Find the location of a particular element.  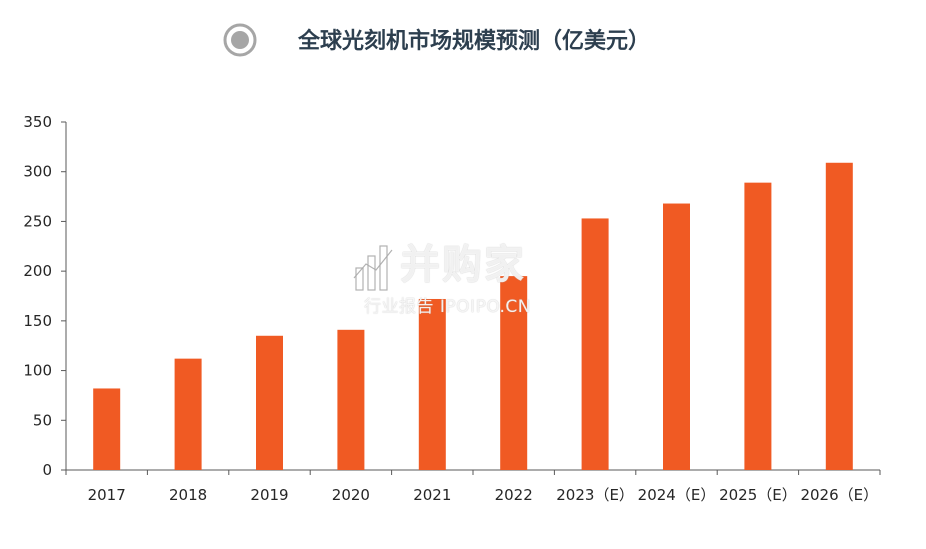

x-tick-label: 2024（E） is located at coordinates (677, 495).